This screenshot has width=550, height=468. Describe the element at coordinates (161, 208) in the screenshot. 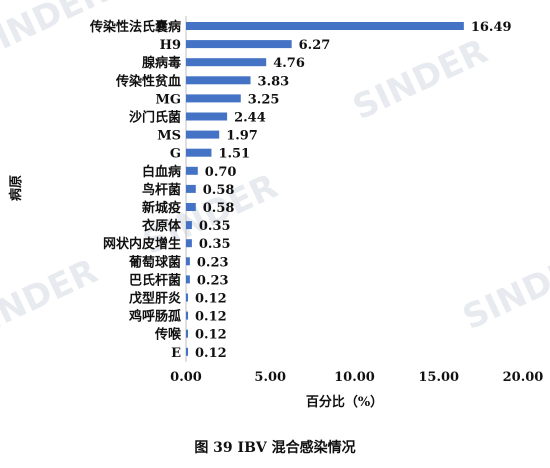

I see `category-label: 新城疫` at that location.